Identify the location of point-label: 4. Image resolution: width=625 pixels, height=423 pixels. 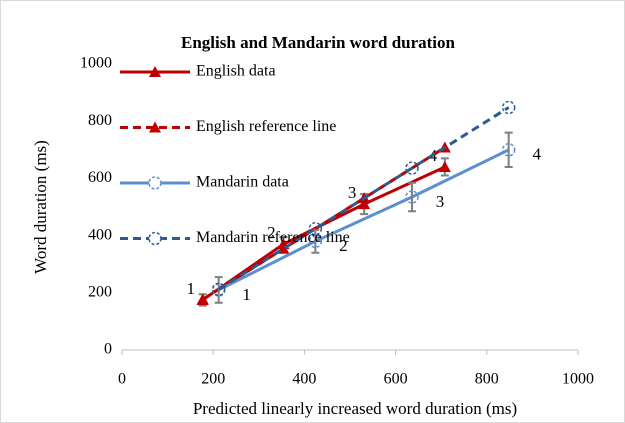
(536, 154).